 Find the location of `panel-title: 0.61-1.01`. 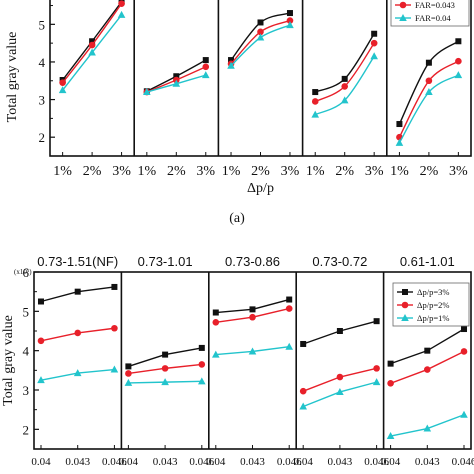

panel-title: 0.61-1.01 is located at coordinates (427, 261).